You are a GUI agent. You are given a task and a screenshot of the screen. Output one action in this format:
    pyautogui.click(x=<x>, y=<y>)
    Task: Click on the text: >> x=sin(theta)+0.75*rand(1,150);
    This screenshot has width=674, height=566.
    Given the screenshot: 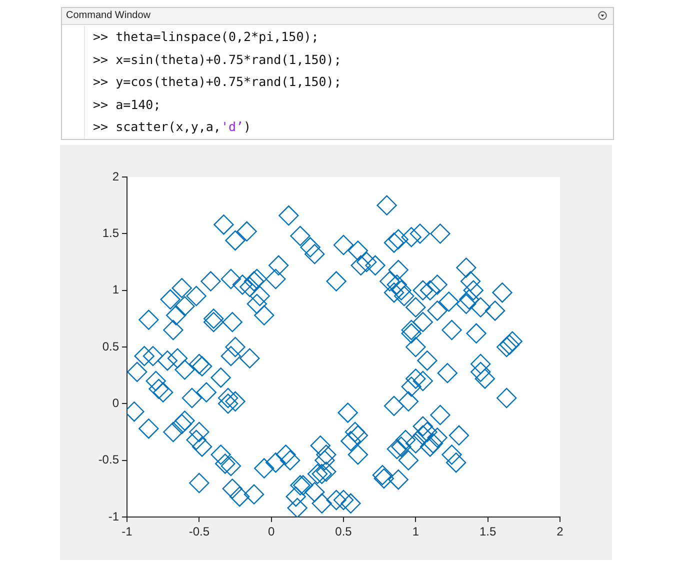 What is the action you would take?
    pyautogui.click(x=217, y=59)
    